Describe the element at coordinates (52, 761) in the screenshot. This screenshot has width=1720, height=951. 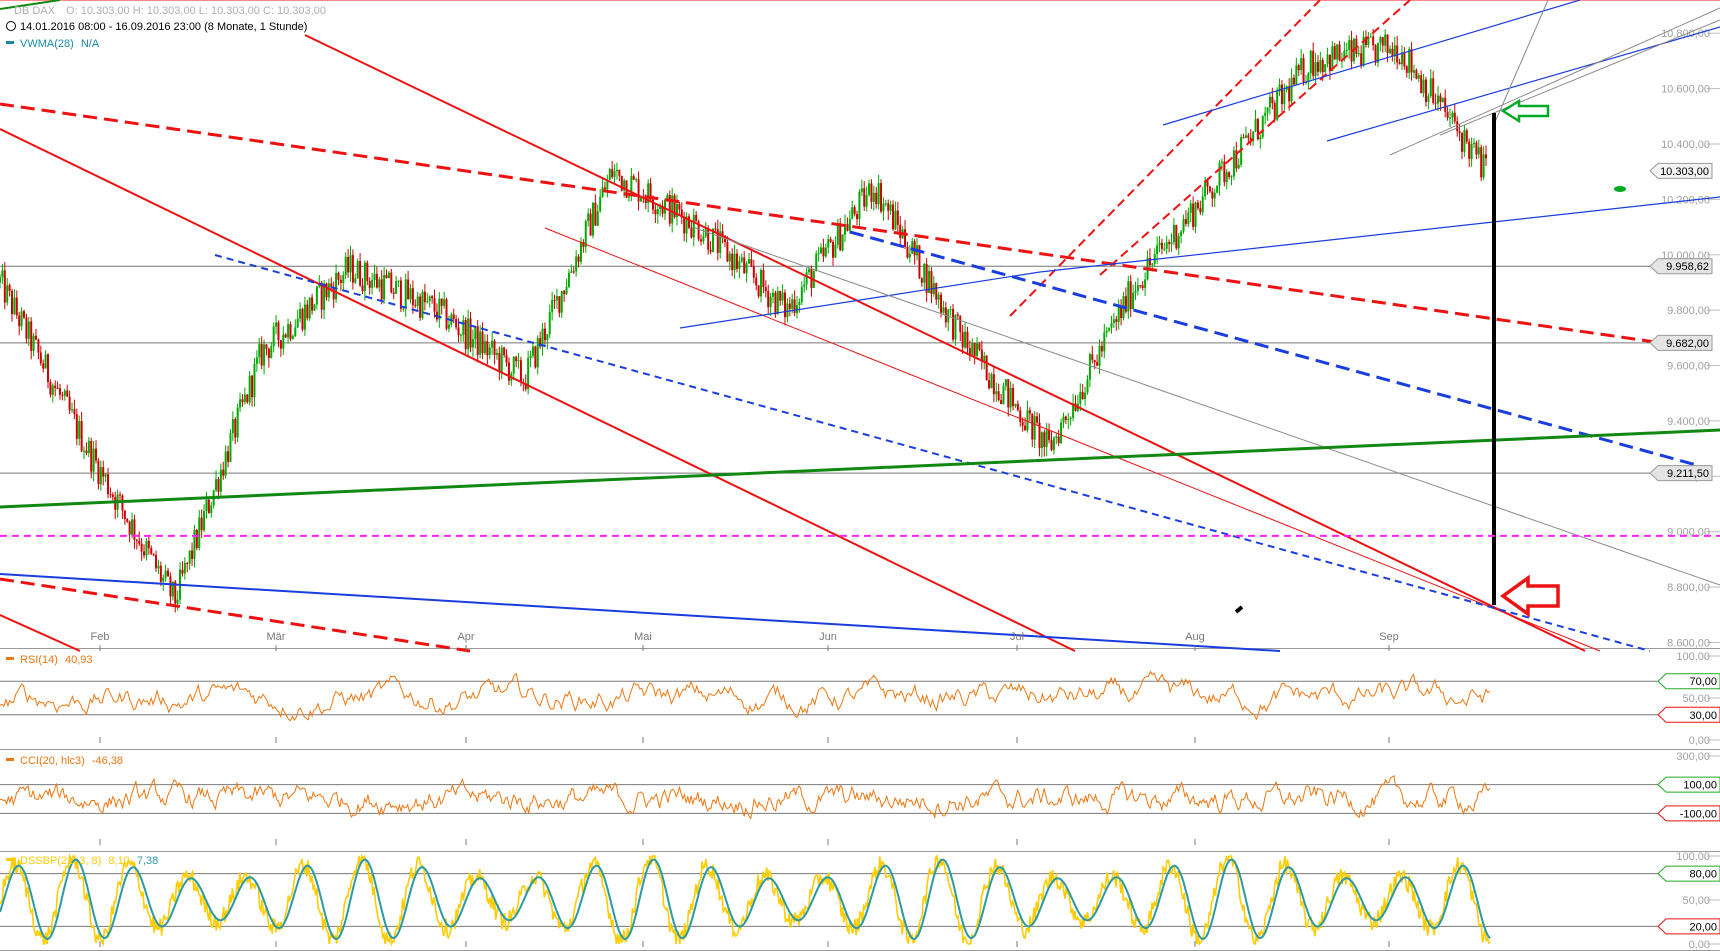
I see `cci-label: CCI(20, hlc3)` at that location.